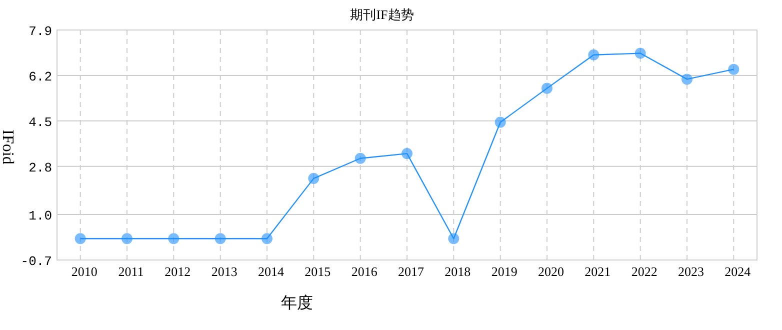 The height and width of the screenshot is (330, 782). Describe the element at coordinates (271, 271) in the screenshot. I see `x-tick-label: 2014` at that location.